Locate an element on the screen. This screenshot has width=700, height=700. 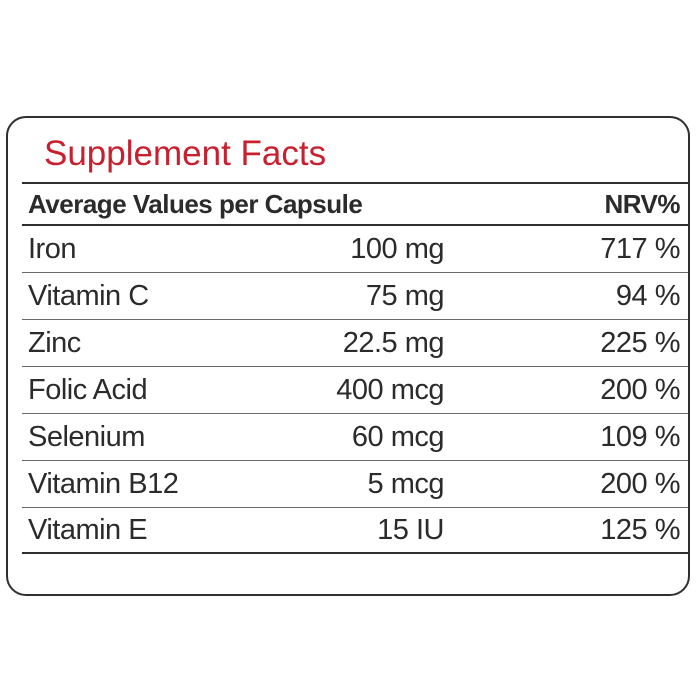
table-header-row: Average Values per Capsule NRV% is located at coordinates (355, 204).